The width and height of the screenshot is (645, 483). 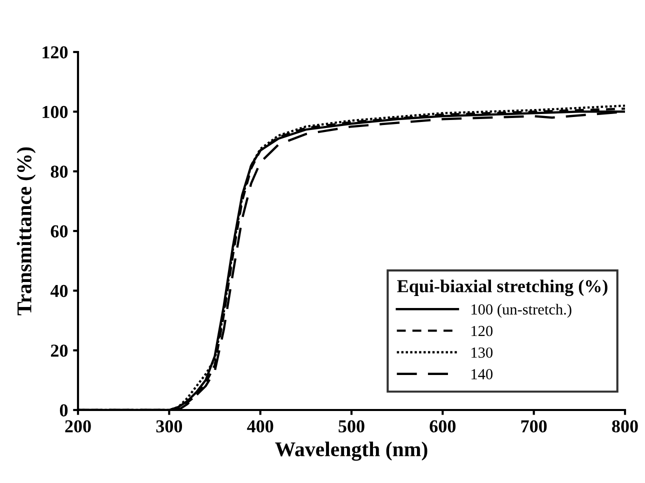 I want to click on x-tick-label: 700, so click(x=534, y=426).